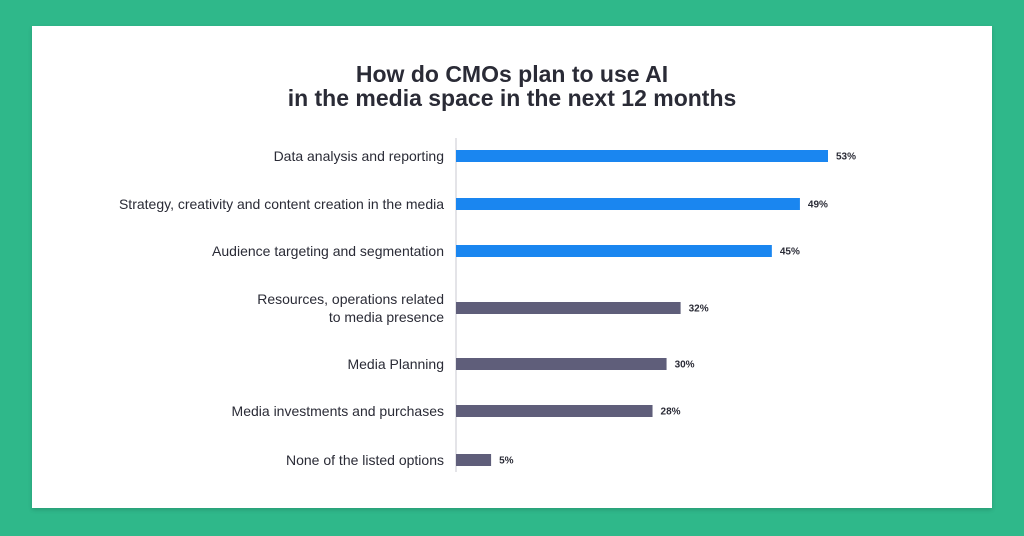 This screenshot has width=1024, height=536. What do you see at coordinates (386, 317) in the screenshot?
I see `category-label-4-line-2: to media presence` at bounding box center [386, 317].